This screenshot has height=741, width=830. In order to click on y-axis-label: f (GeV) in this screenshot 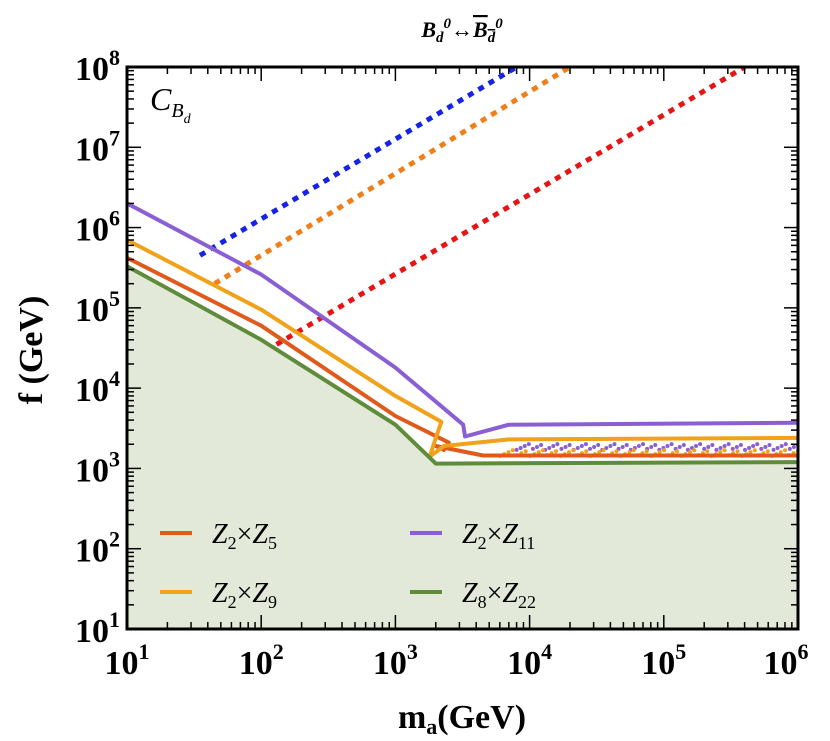, I will do `click(31, 350)`.